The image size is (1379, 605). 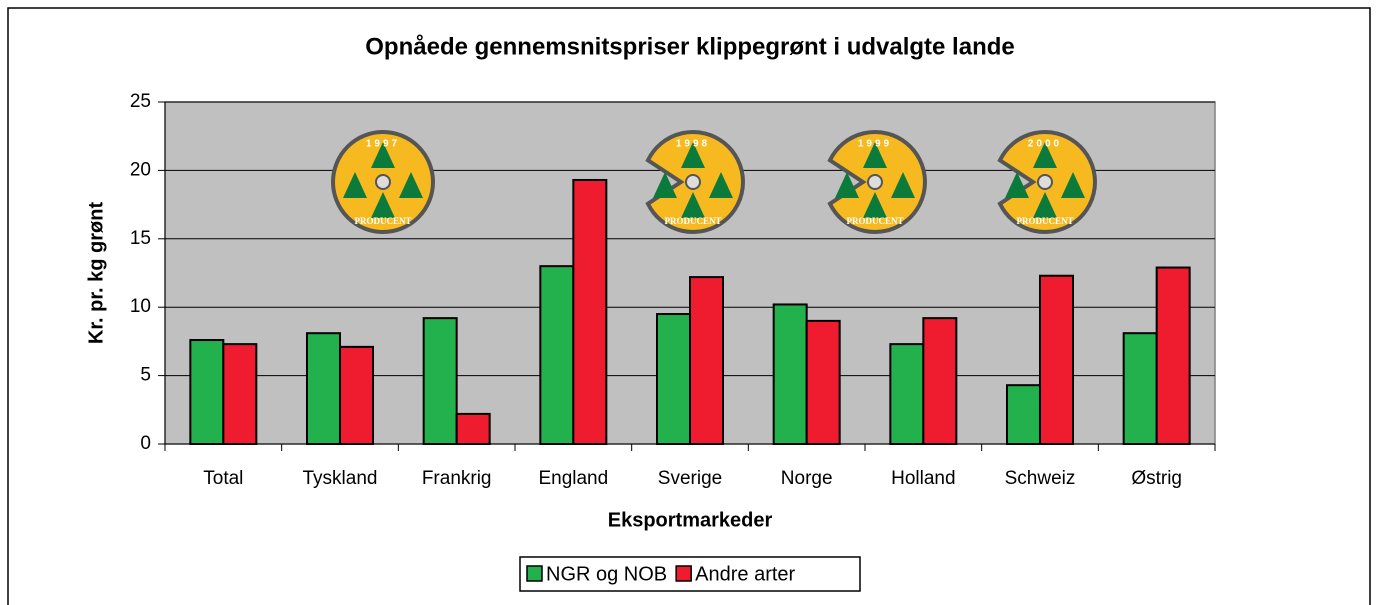 What do you see at coordinates (690, 520) in the screenshot?
I see `x-axis-label: Eksportmarkeder` at bounding box center [690, 520].